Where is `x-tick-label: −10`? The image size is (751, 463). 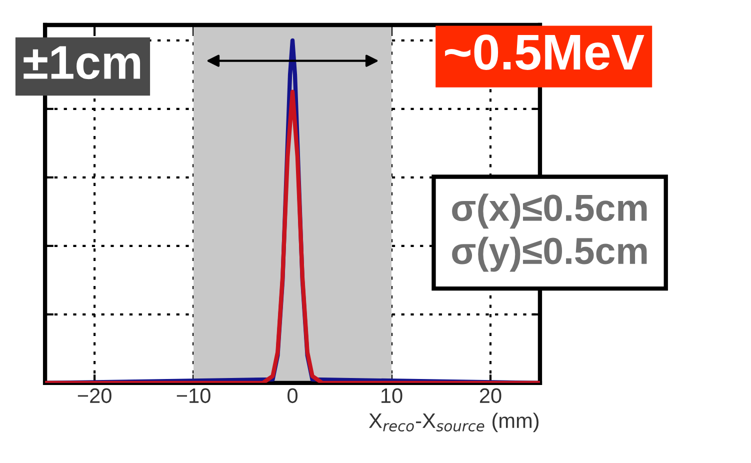 x-tick-label: −10 is located at coordinates (193, 396).